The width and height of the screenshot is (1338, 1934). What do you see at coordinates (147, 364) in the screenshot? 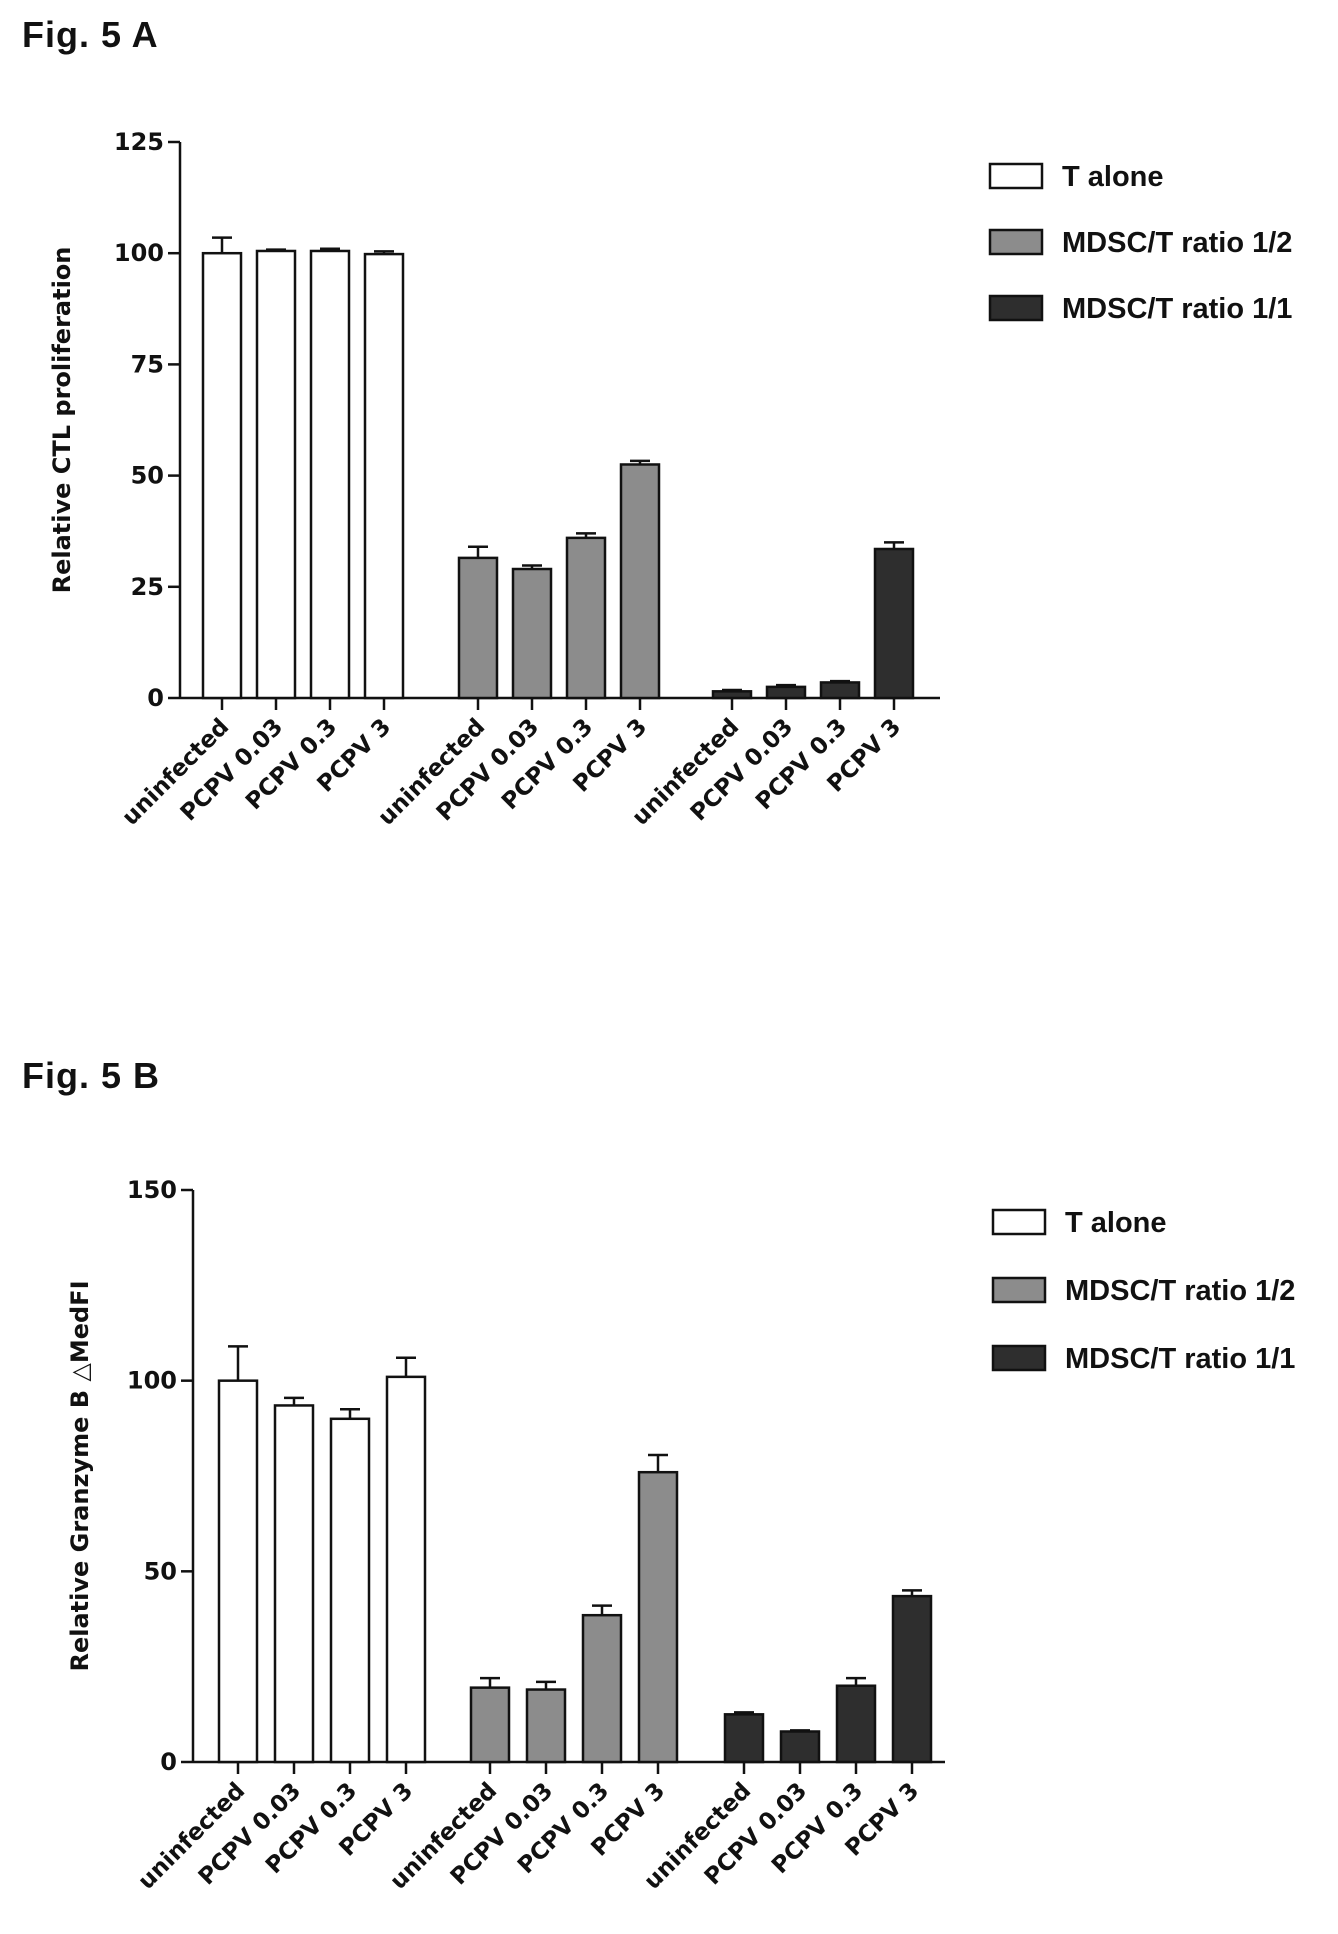
I see `y-tick-label: 75` at bounding box center [147, 364].